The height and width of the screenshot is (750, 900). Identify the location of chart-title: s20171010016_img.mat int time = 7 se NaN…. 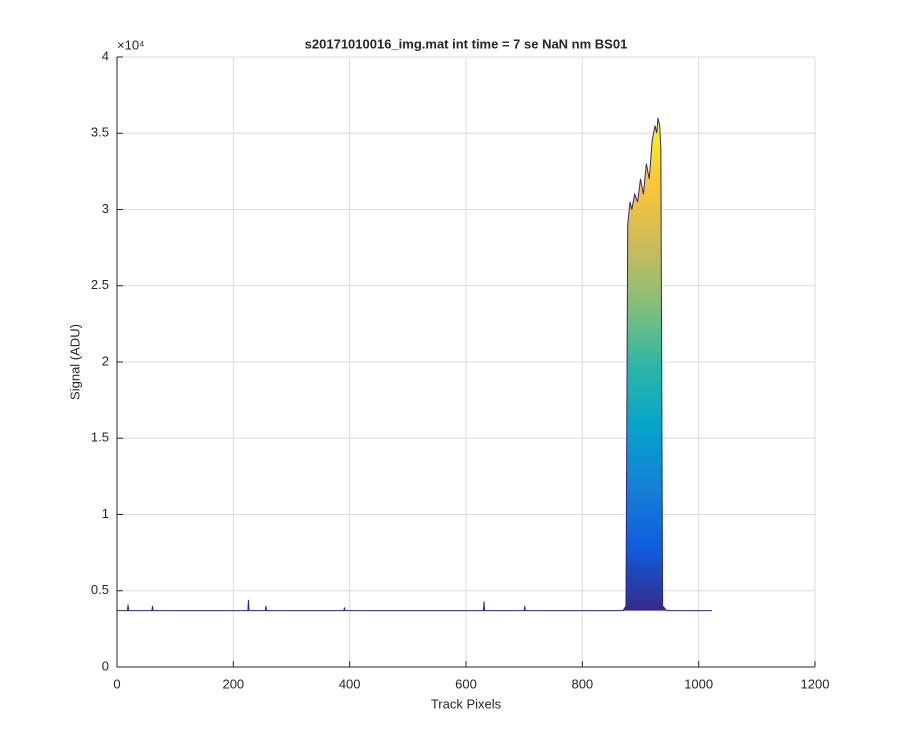
(466, 43).